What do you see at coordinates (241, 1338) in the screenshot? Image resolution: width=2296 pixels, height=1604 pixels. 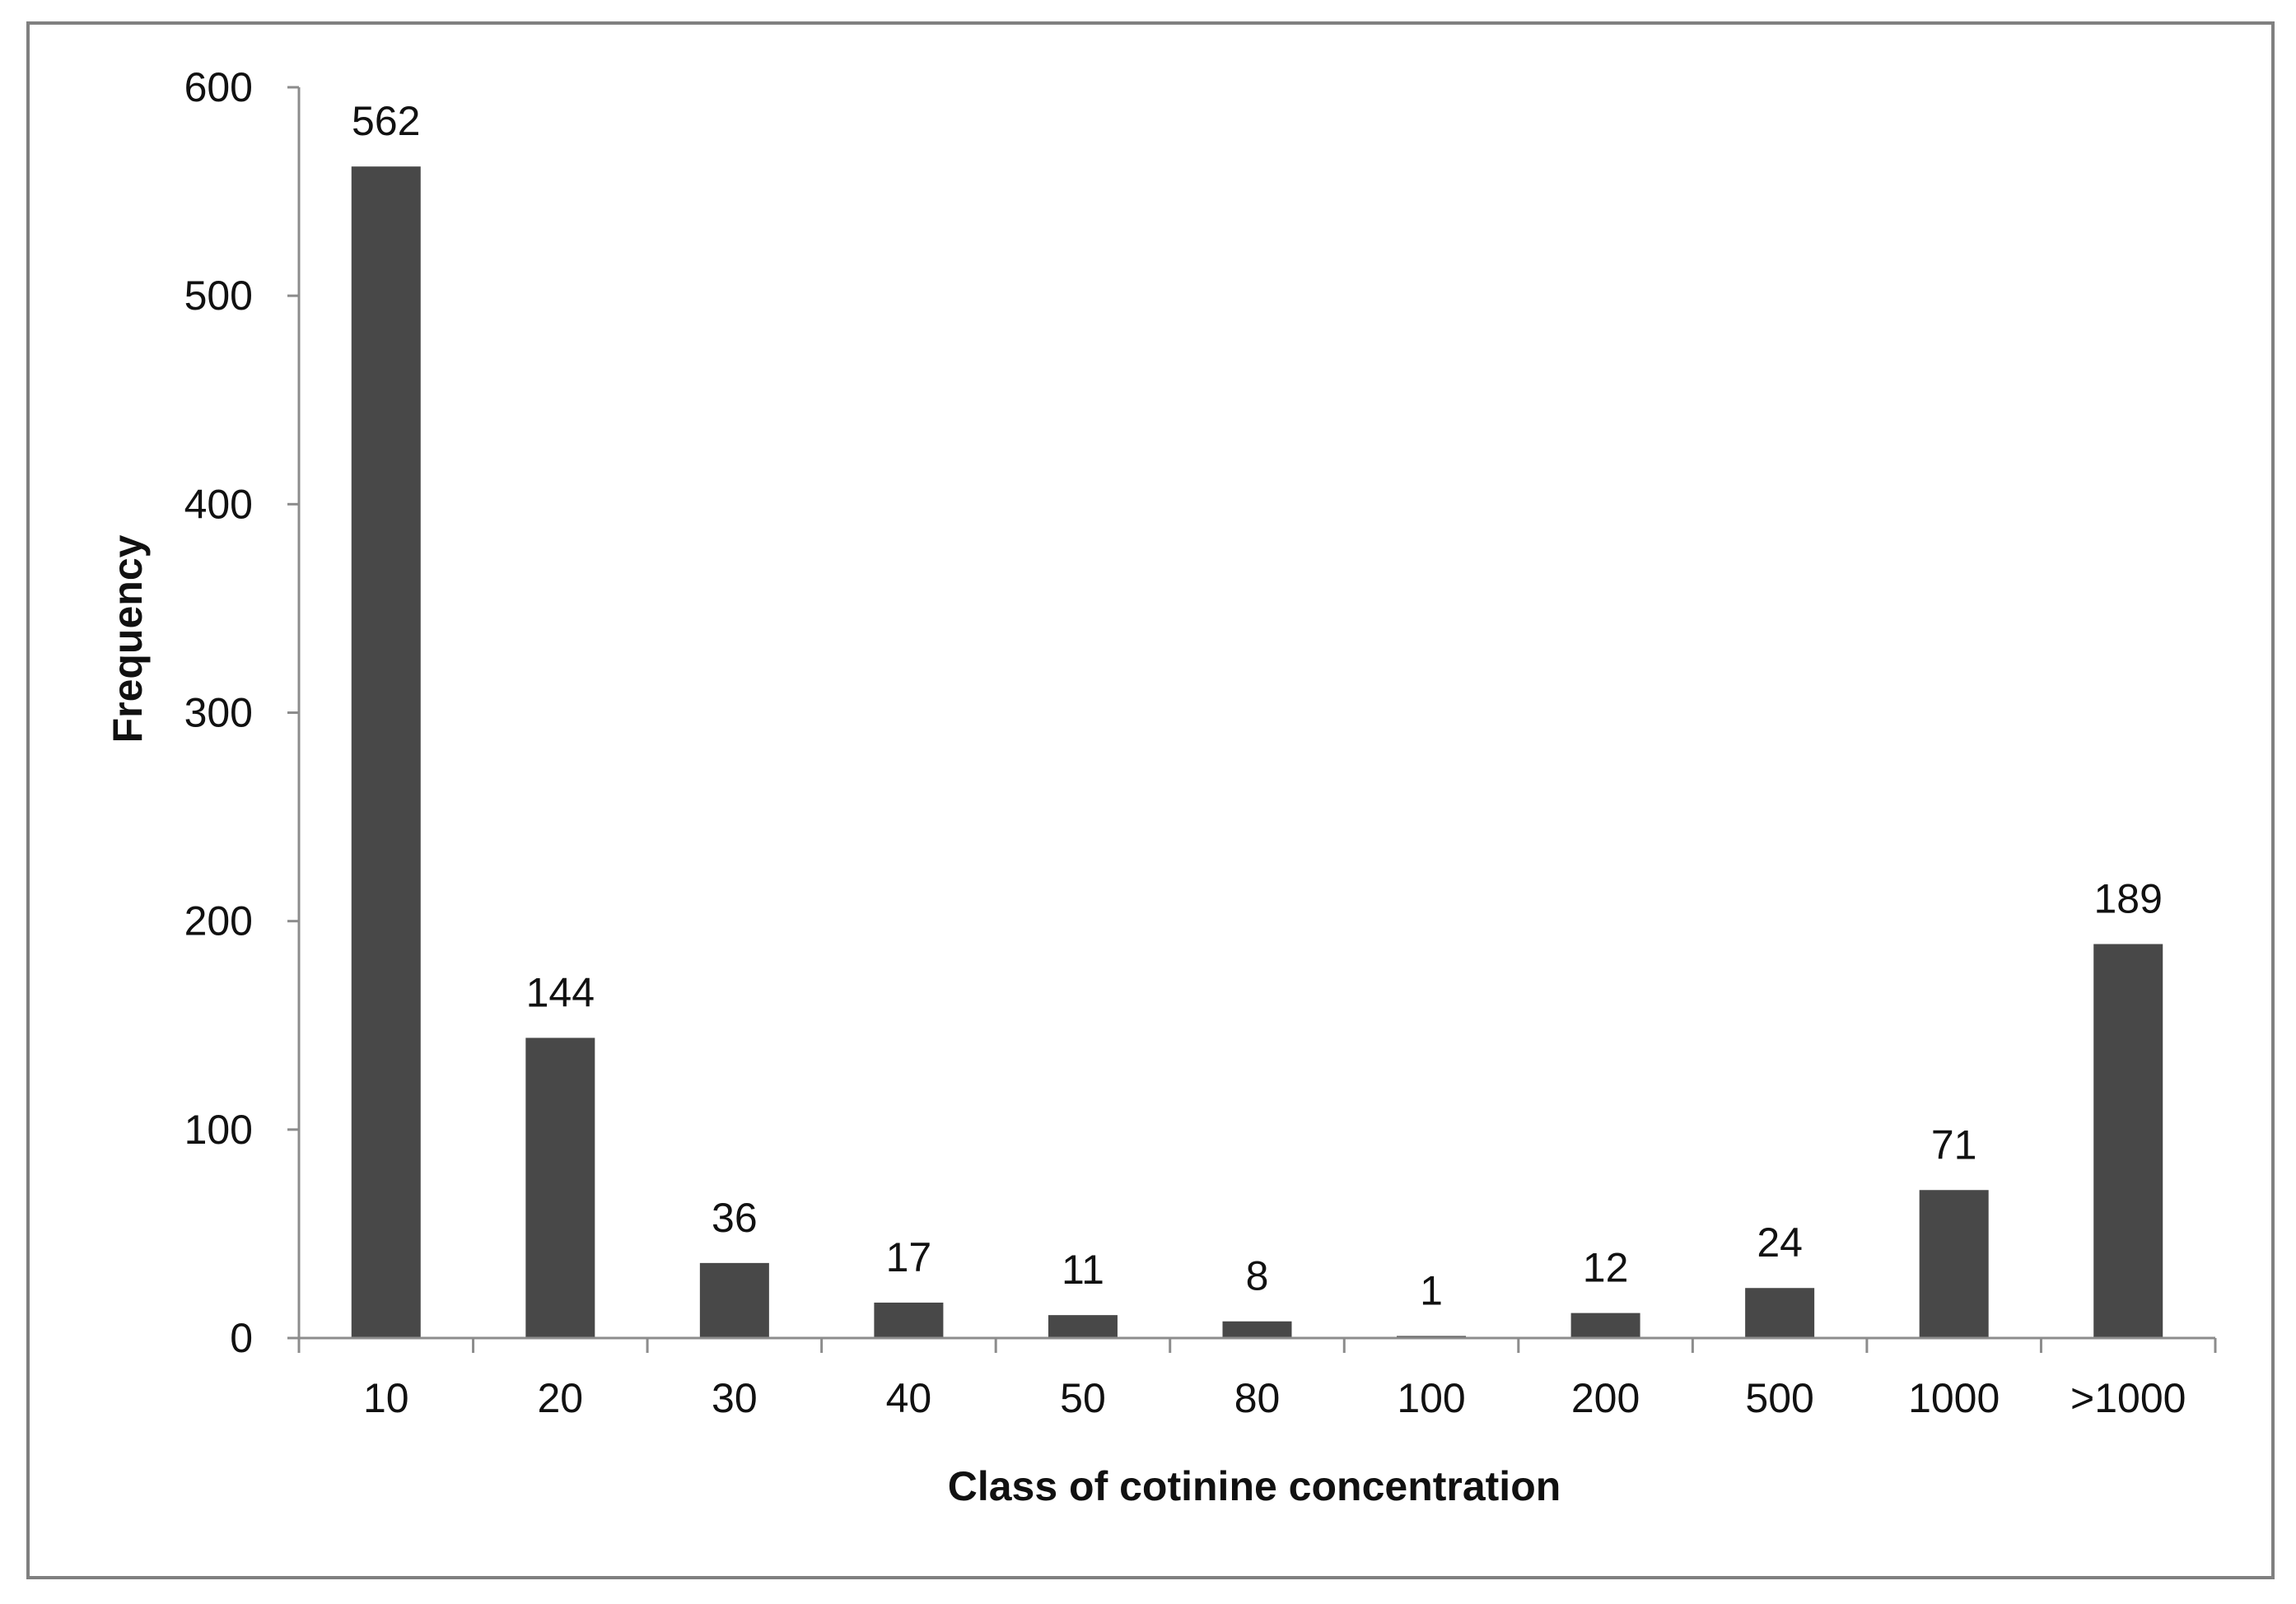 I see `y-tick-label: 0` at bounding box center [241, 1338].